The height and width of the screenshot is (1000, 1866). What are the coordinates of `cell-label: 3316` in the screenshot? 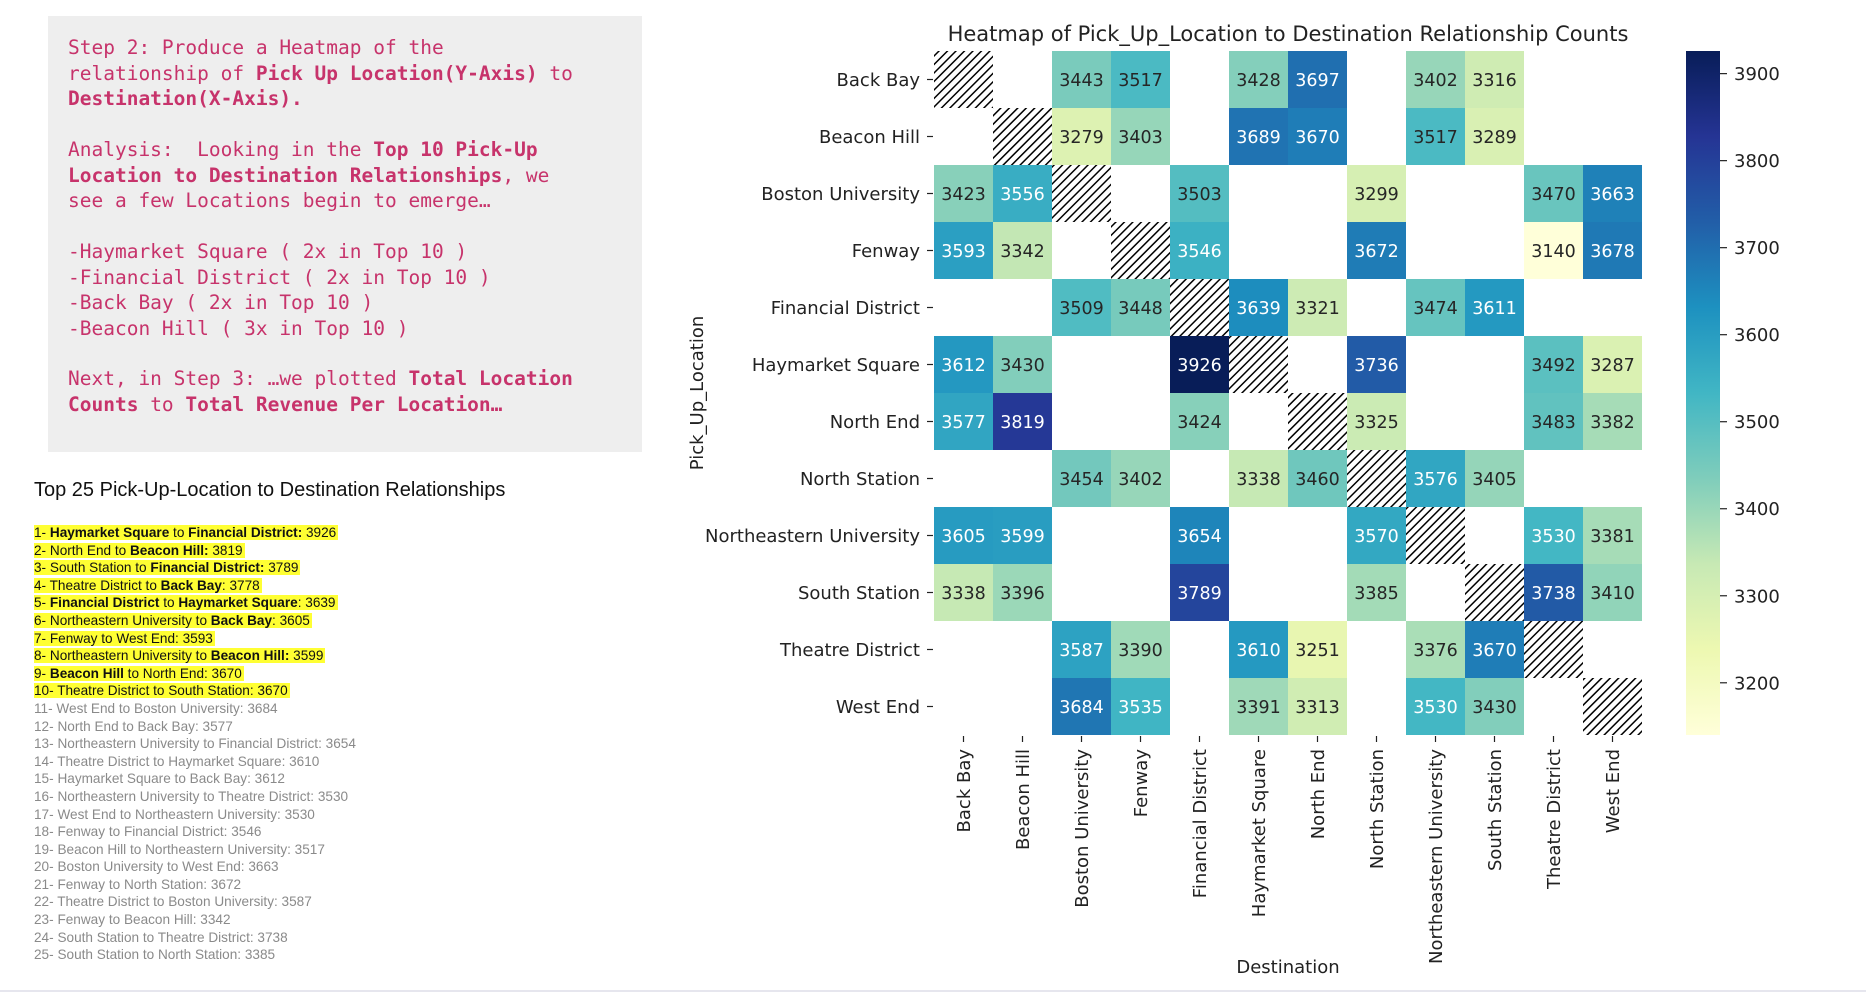 It's located at (1494, 81).